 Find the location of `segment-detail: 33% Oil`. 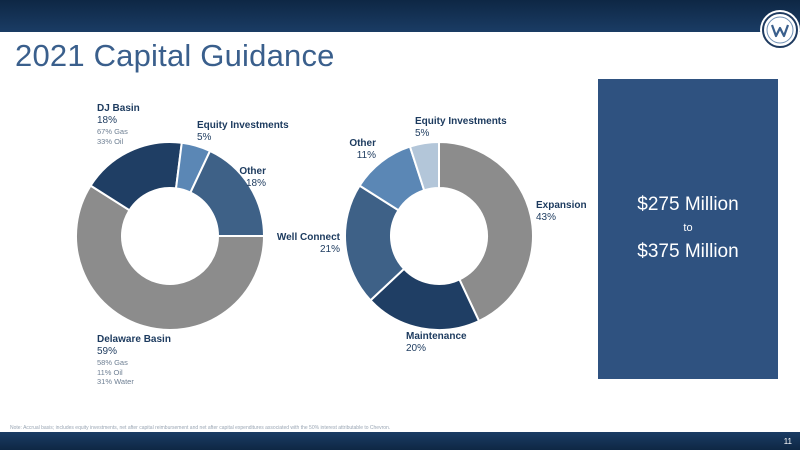

segment-detail: 33% Oil is located at coordinates (110, 141).